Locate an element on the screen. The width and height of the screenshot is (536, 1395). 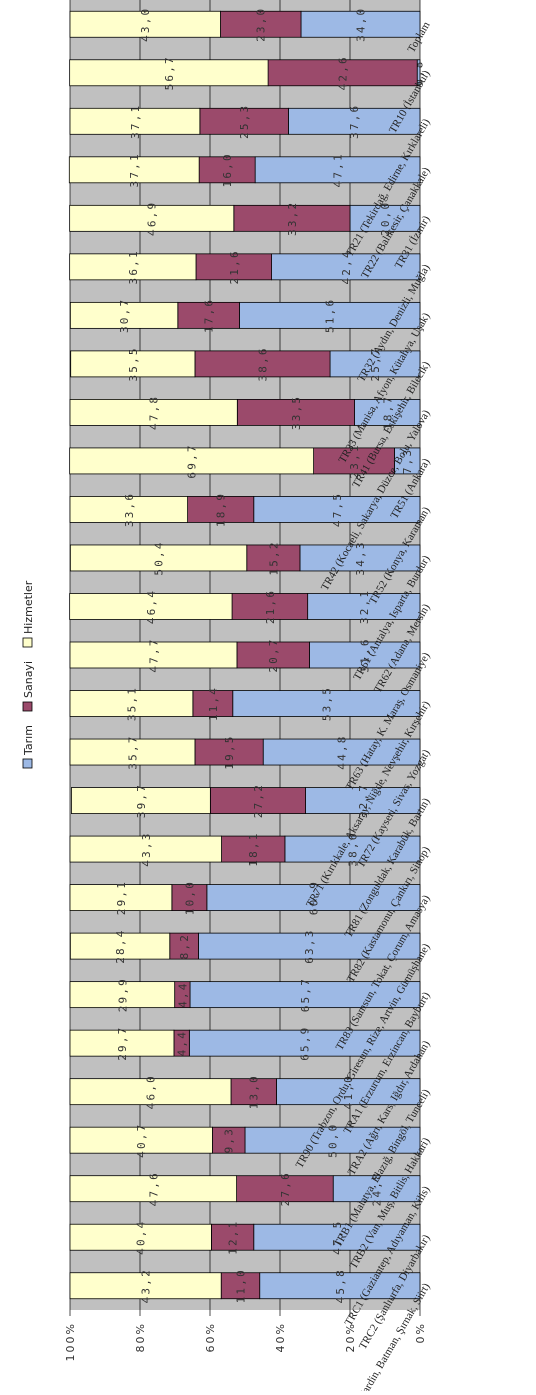
data-label-sanayi: 27,6 is located at coordinates (285, 1188).